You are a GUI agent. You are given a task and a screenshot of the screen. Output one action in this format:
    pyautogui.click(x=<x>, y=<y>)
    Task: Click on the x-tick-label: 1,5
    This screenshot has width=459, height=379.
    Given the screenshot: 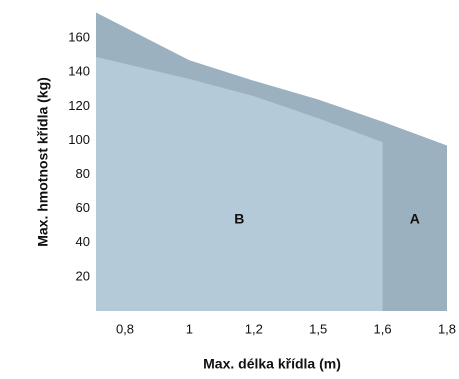 What is the action you would take?
    pyautogui.click(x=318, y=328)
    